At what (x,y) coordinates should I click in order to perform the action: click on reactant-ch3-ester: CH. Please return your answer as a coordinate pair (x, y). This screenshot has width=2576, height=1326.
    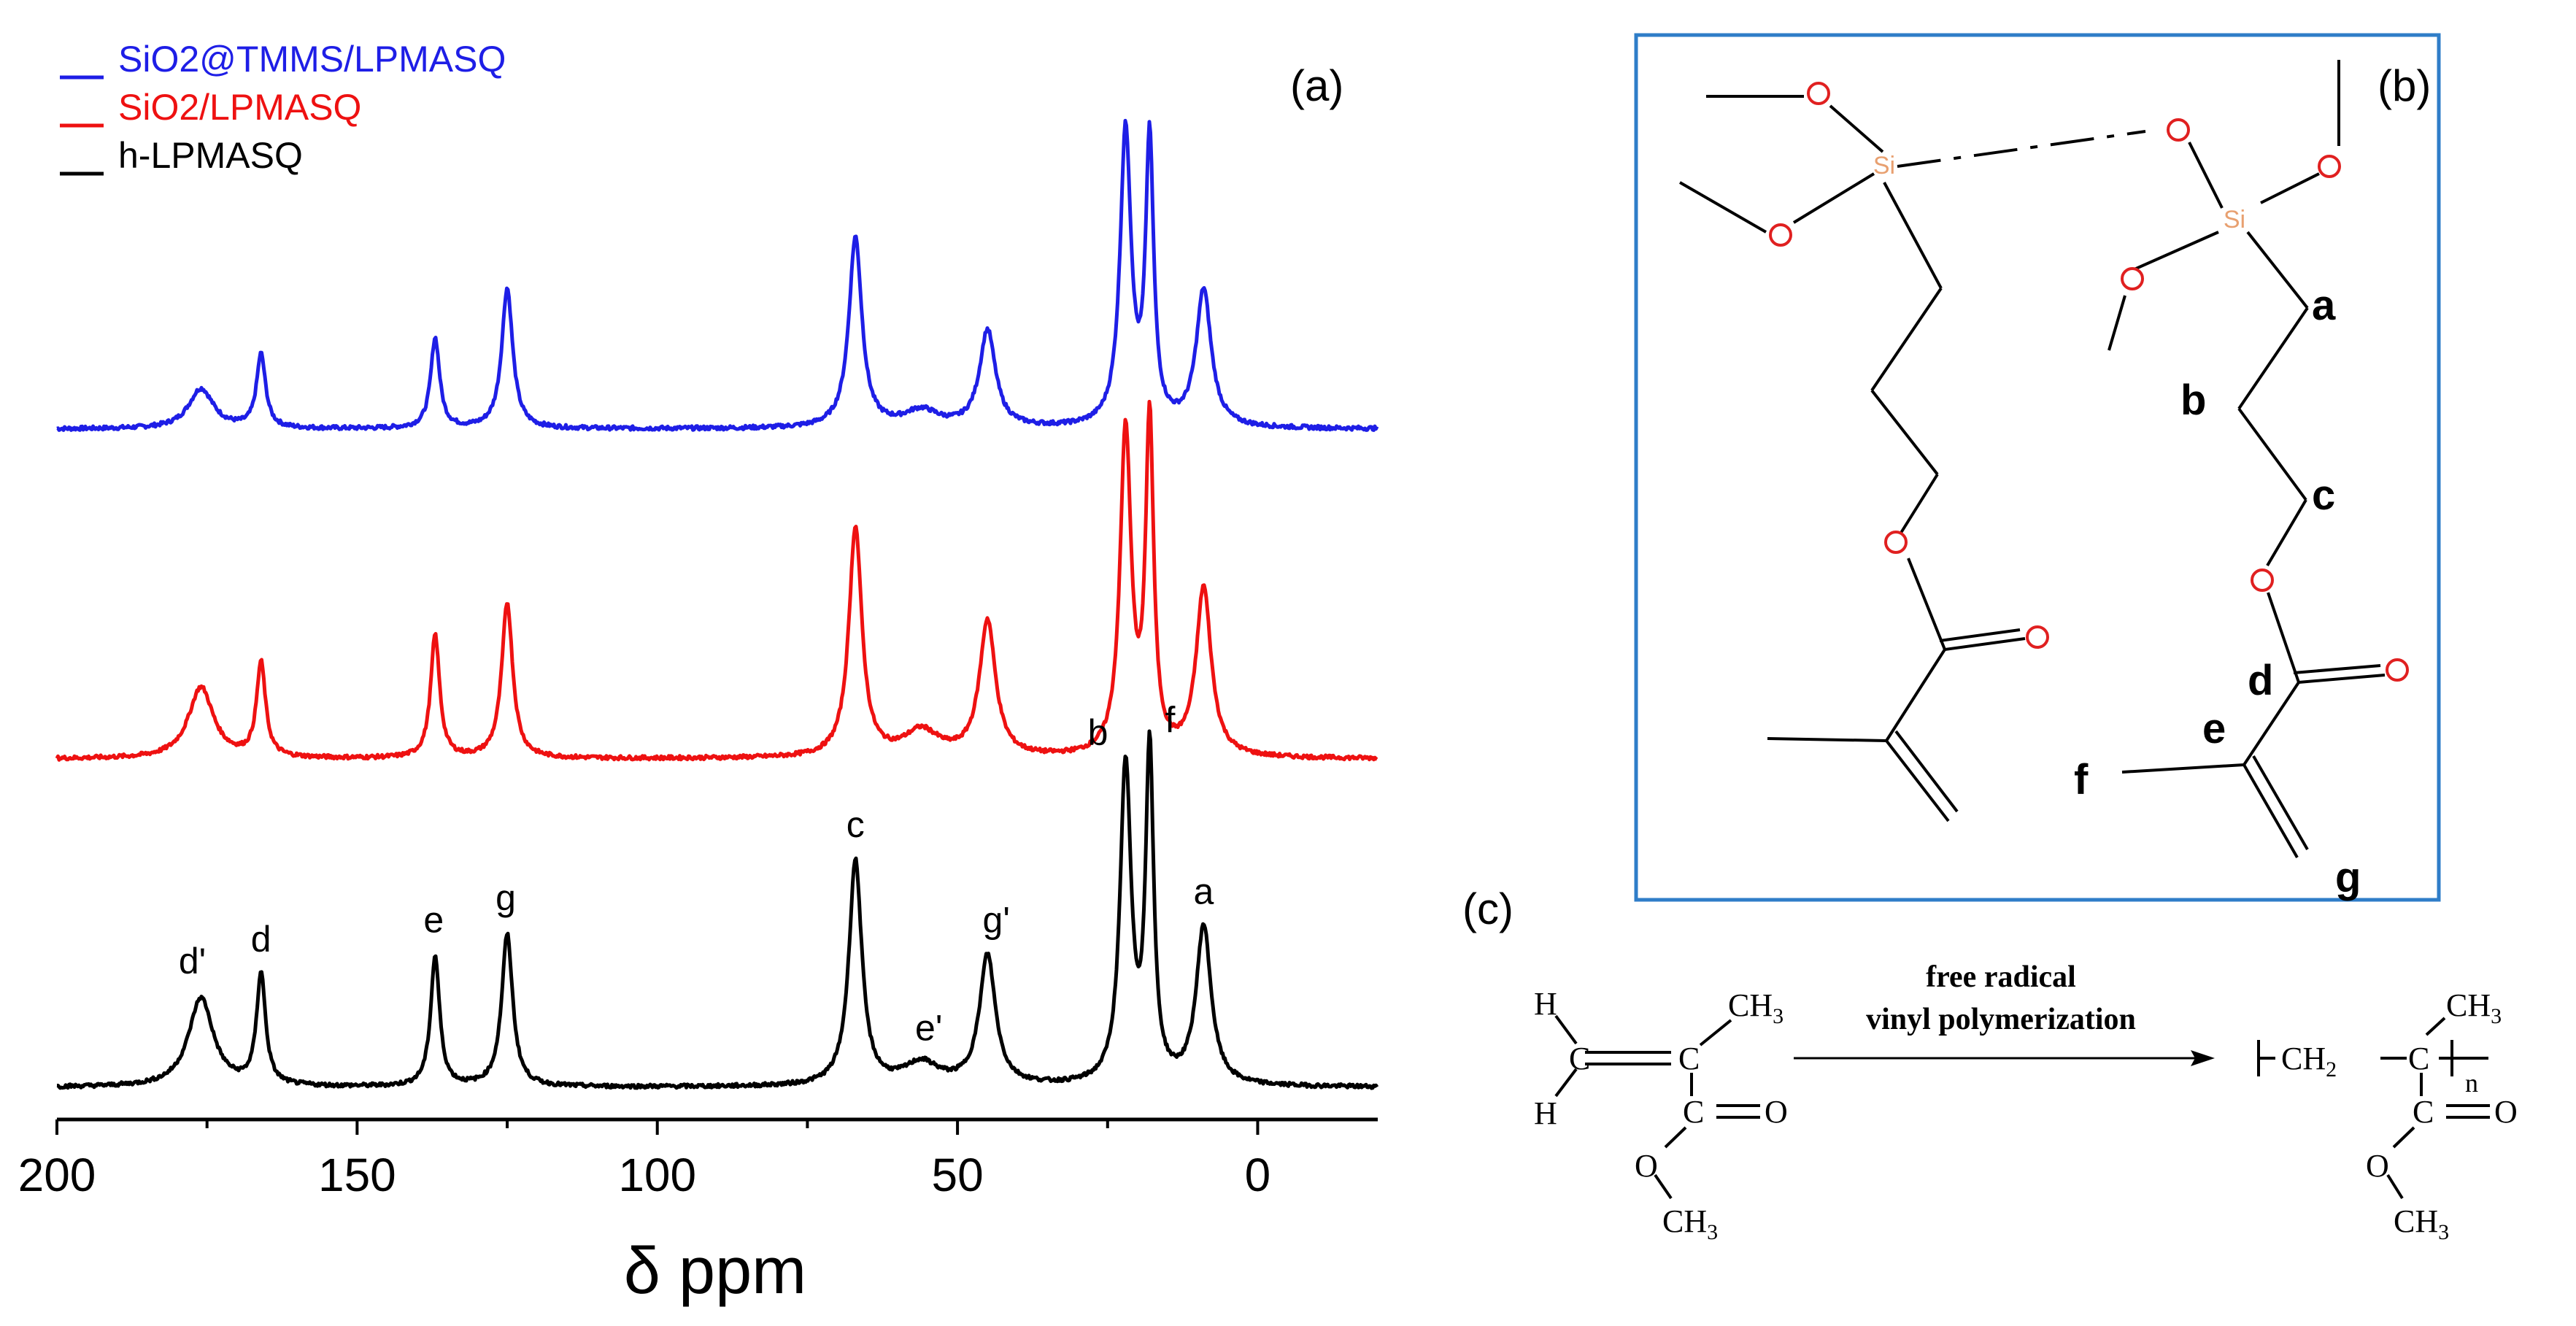
    Looking at the image, I should click on (1684, 1221).